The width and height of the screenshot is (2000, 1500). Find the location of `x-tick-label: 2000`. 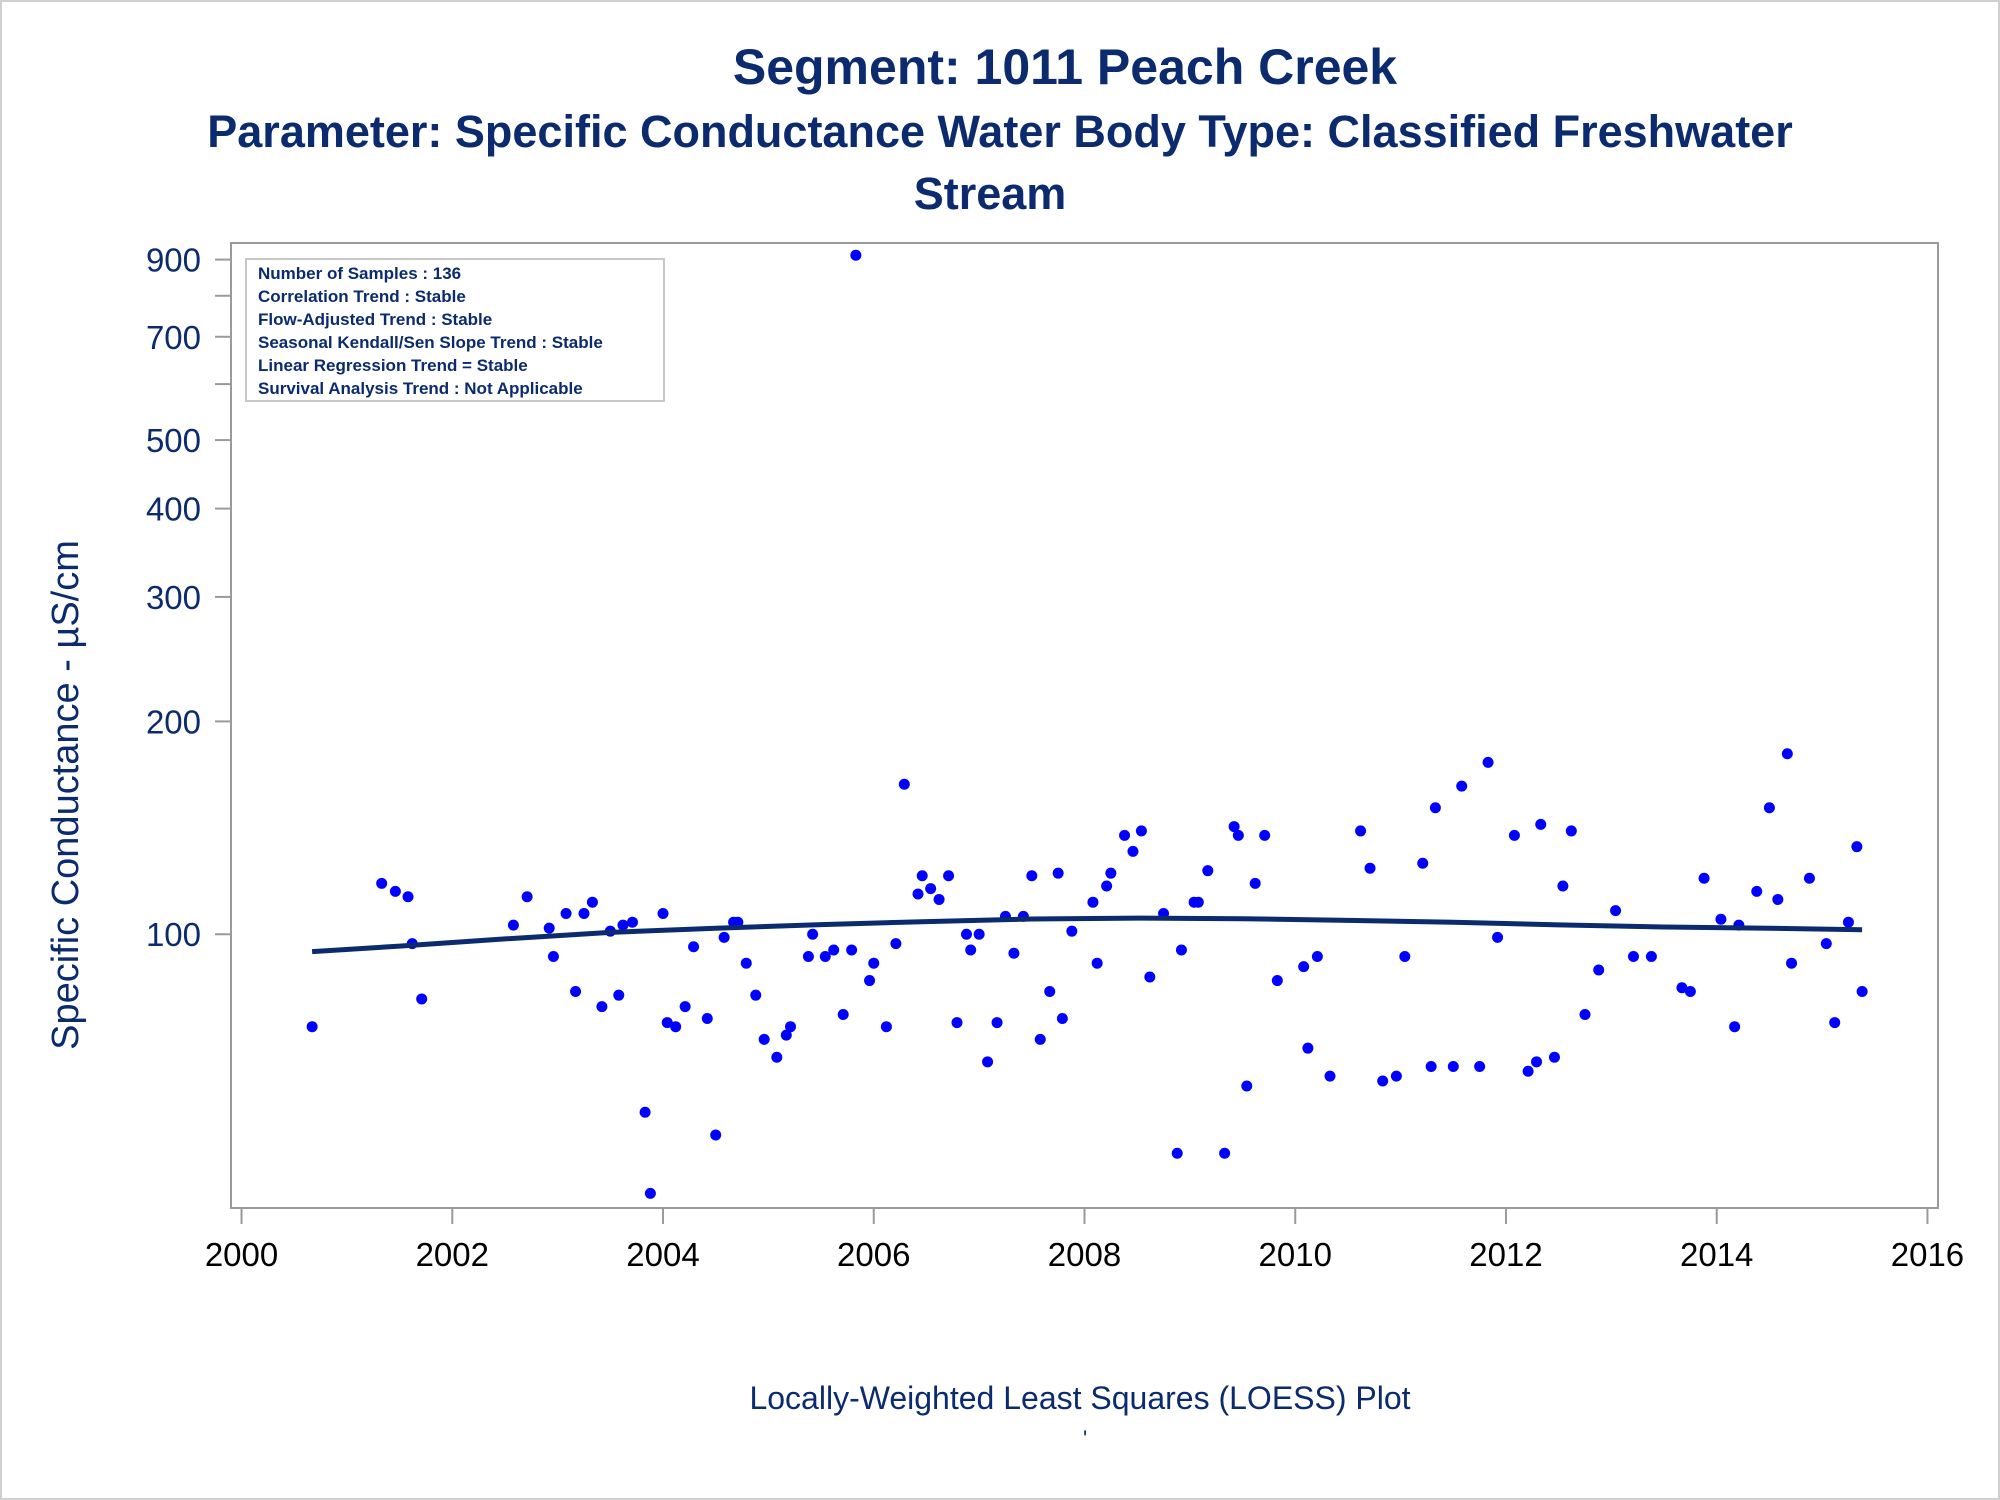

x-tick-label: 2000 is located at coordinates (241, 1254).